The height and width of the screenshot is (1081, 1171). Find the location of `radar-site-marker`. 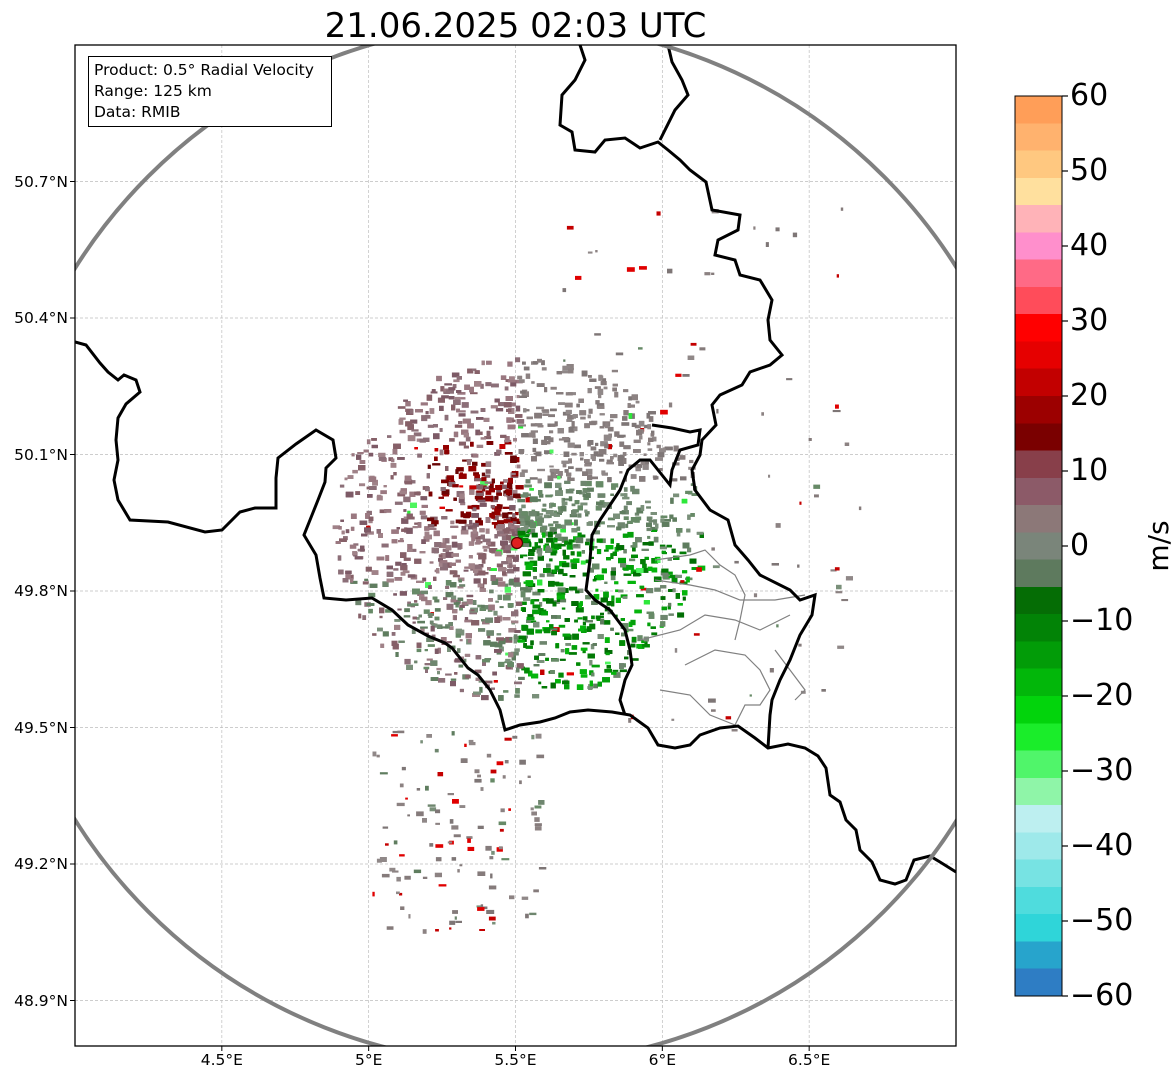

radar-site-marker is located at coordinates (517, 543).